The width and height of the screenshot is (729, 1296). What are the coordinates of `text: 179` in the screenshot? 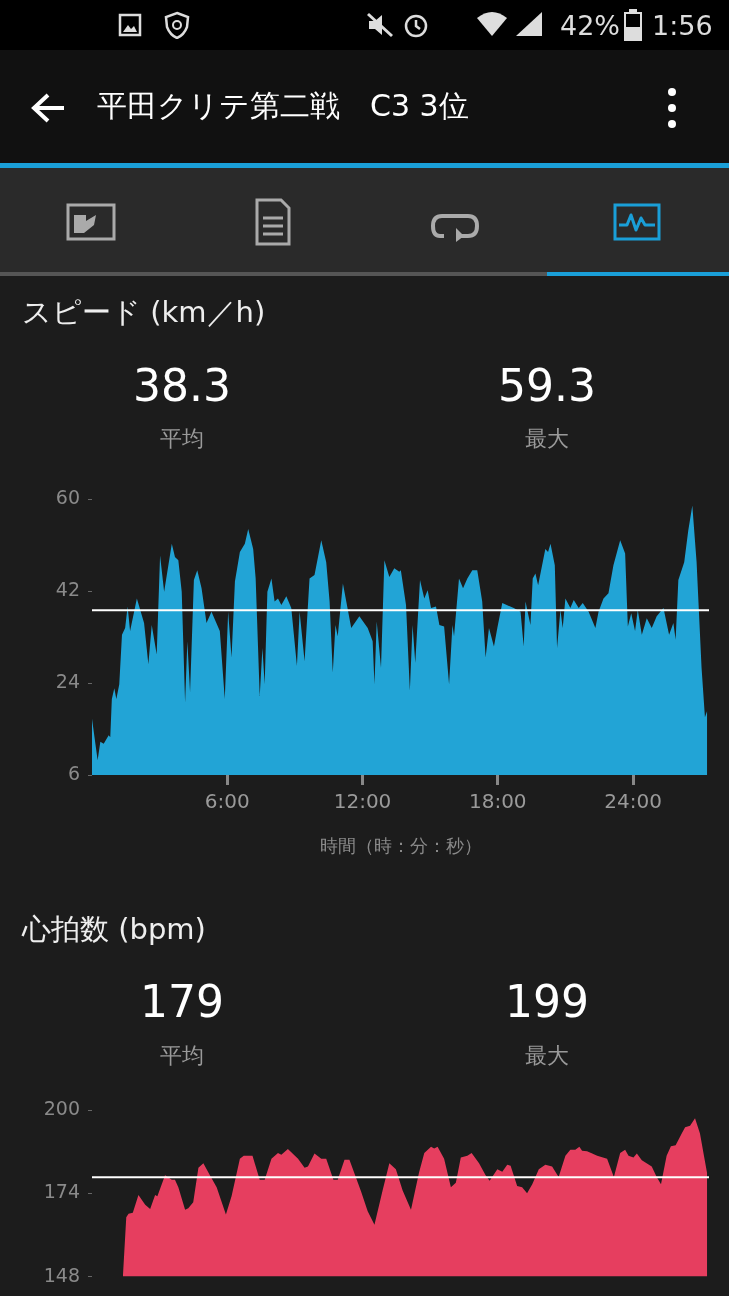 It's located at (182, 1001).